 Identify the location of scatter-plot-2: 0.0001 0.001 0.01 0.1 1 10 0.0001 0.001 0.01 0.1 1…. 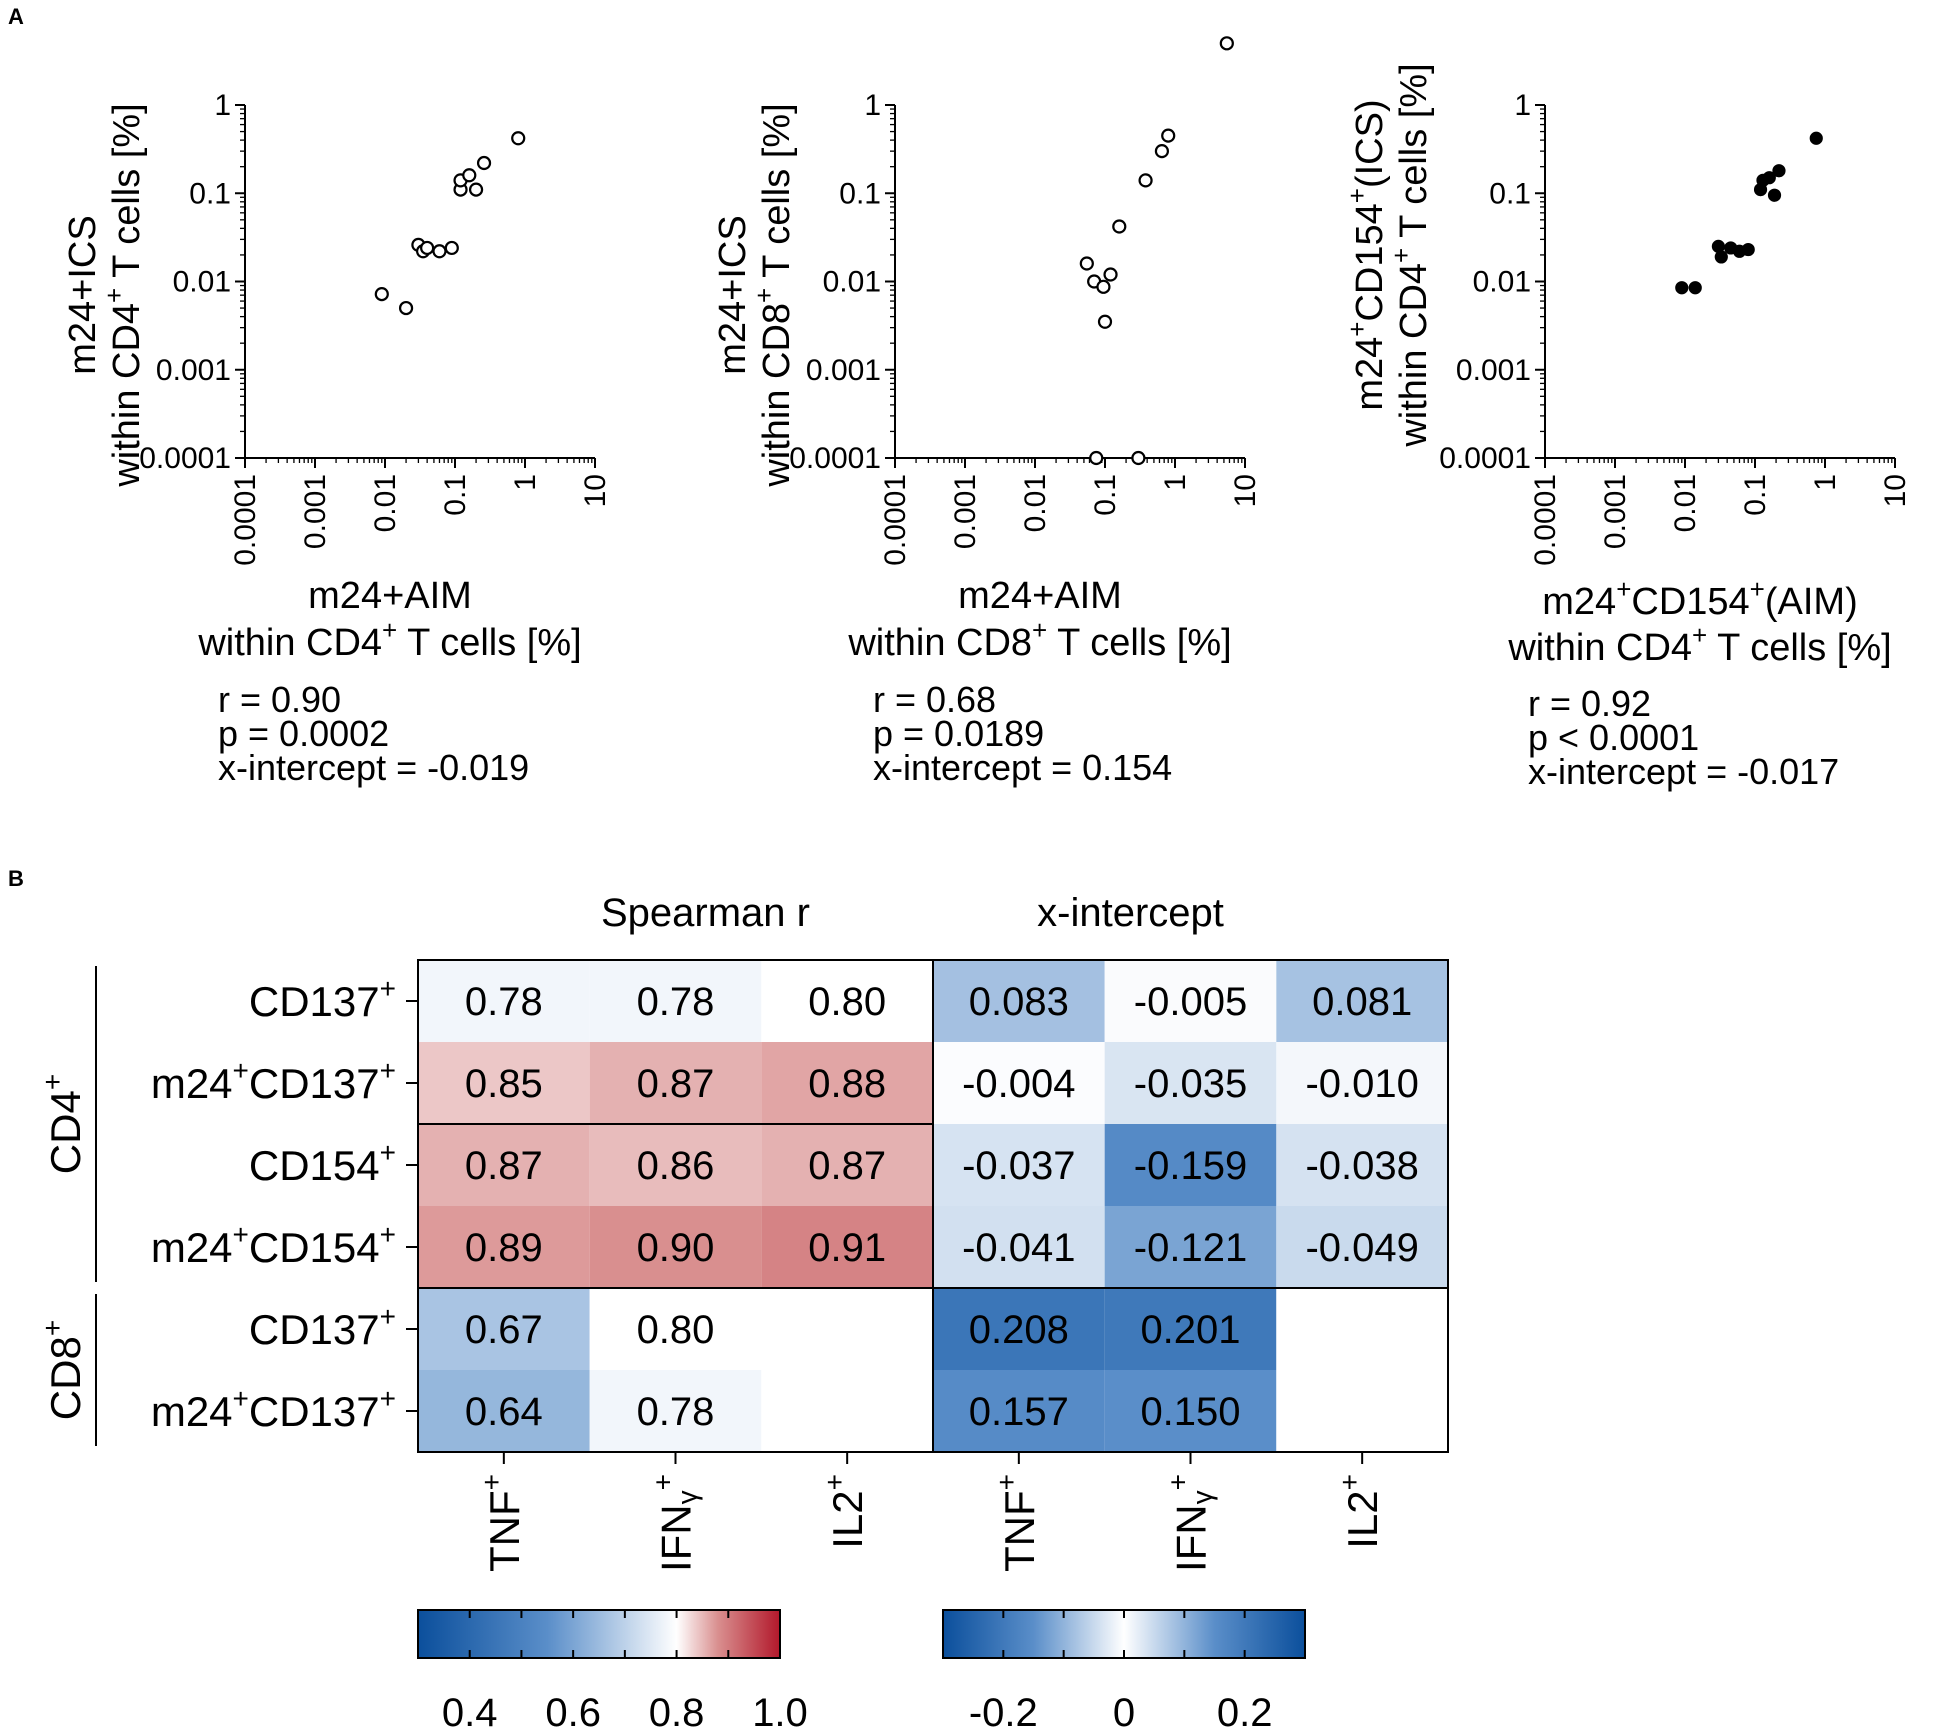
(987, 412).